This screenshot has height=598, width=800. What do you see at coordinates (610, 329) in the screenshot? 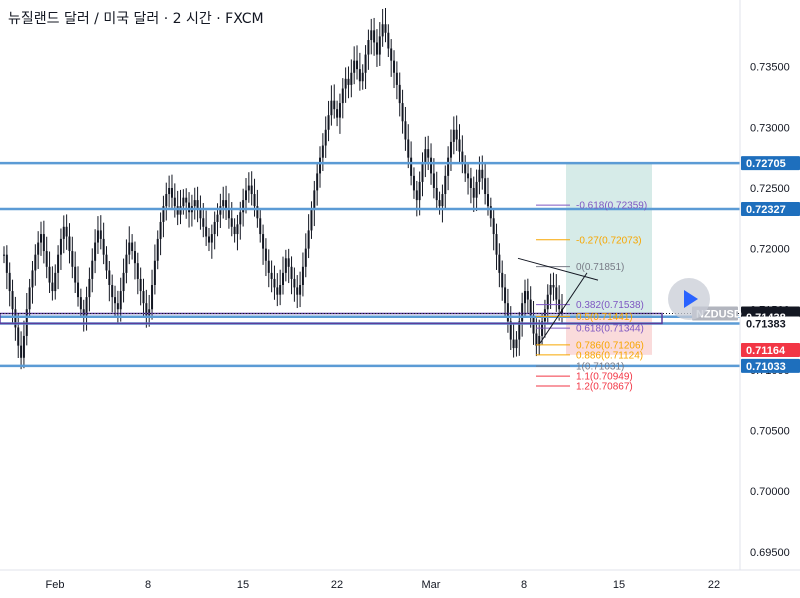
I see `fib-level-label: 0.618(0.71344)` at bounding box center [610, 329].